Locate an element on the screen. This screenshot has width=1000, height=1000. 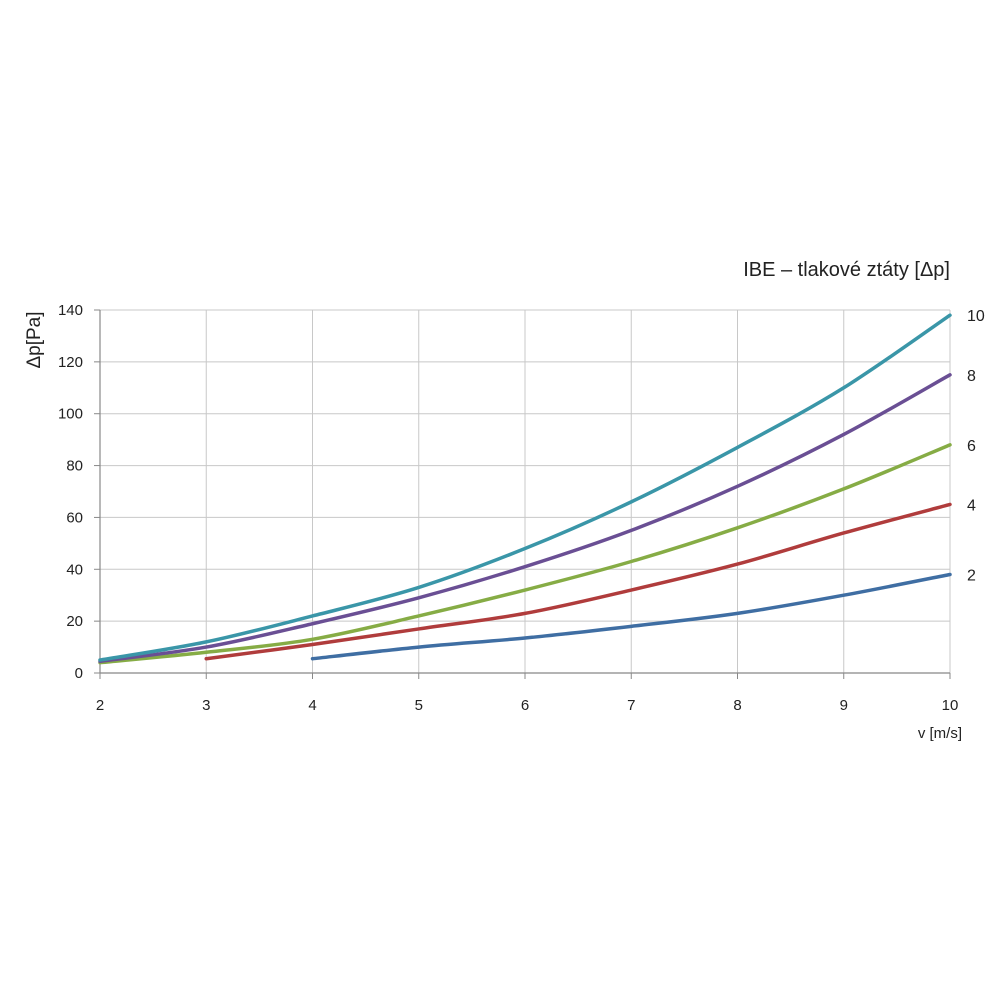
x-tick-label: 4 is located at coordinates (312, 705).